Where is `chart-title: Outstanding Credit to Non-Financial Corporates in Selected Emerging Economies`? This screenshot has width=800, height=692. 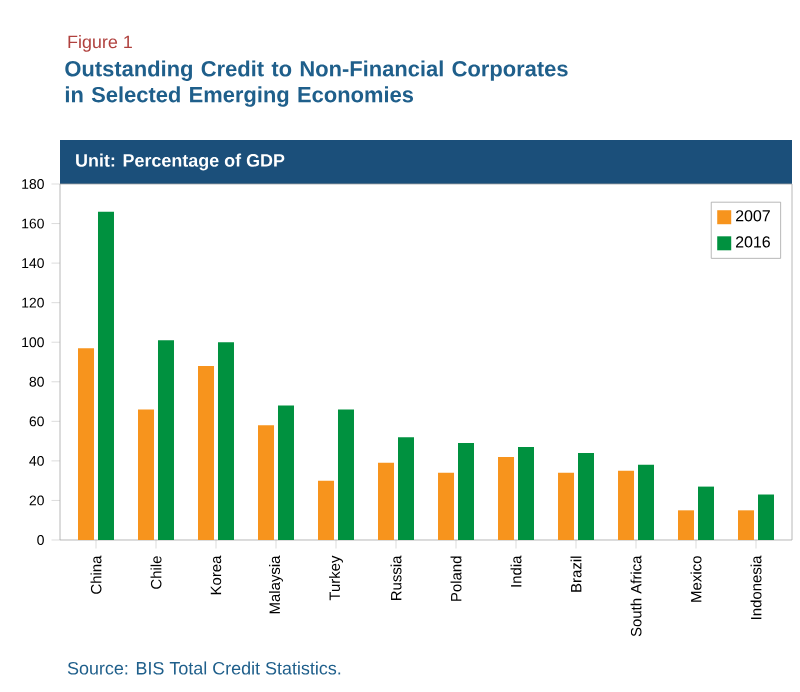
chart-title: Outstanding Credit to Non-Financial Corporates in Selected Emerging Economies is located at coordinates (316, 83).